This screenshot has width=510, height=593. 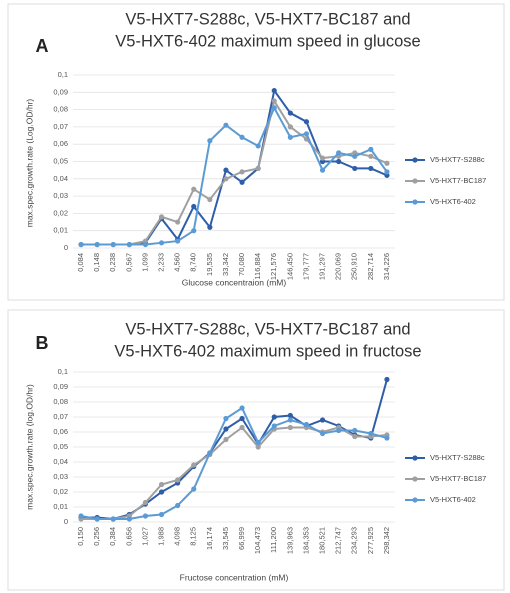 What do you see at coordinates (338, 540) in the screenshot?
I see `x-tick-label: 212,747` at bounding box center [338, 540].